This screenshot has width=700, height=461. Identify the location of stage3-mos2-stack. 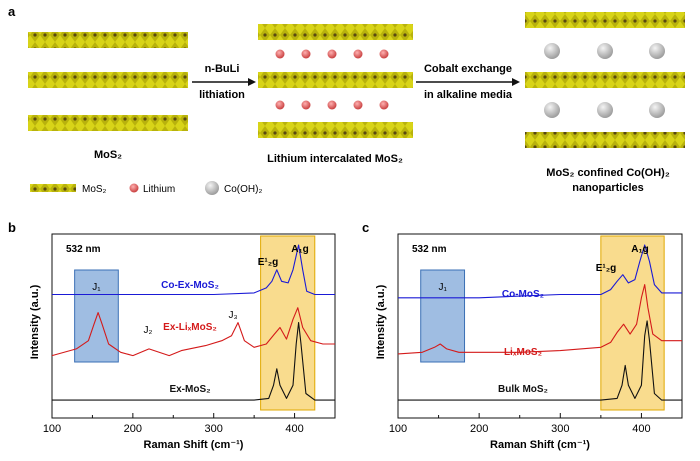
(605, 80).